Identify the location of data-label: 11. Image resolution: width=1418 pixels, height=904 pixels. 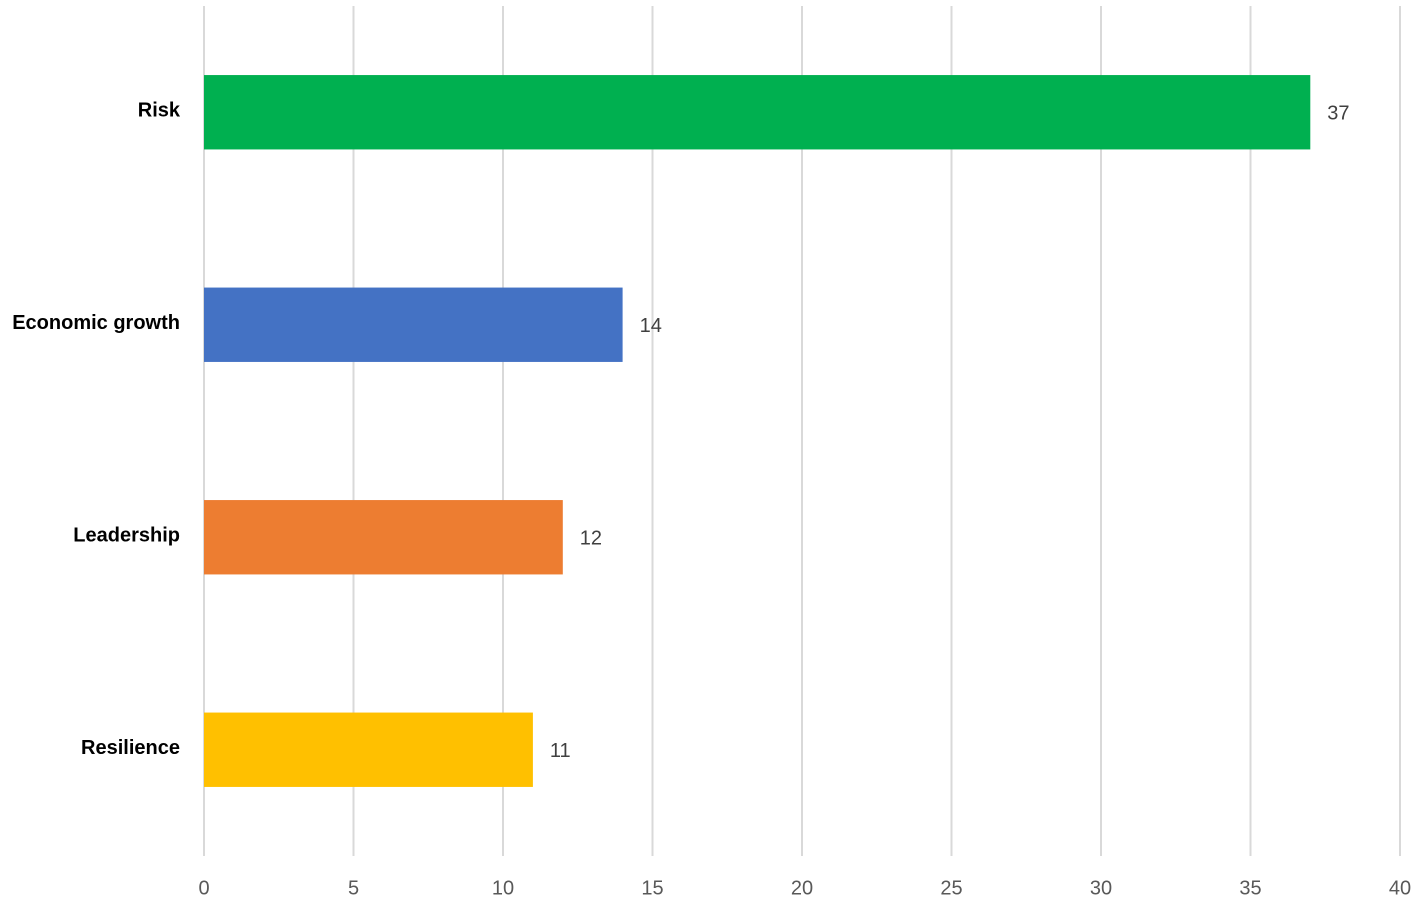
(560, 751).